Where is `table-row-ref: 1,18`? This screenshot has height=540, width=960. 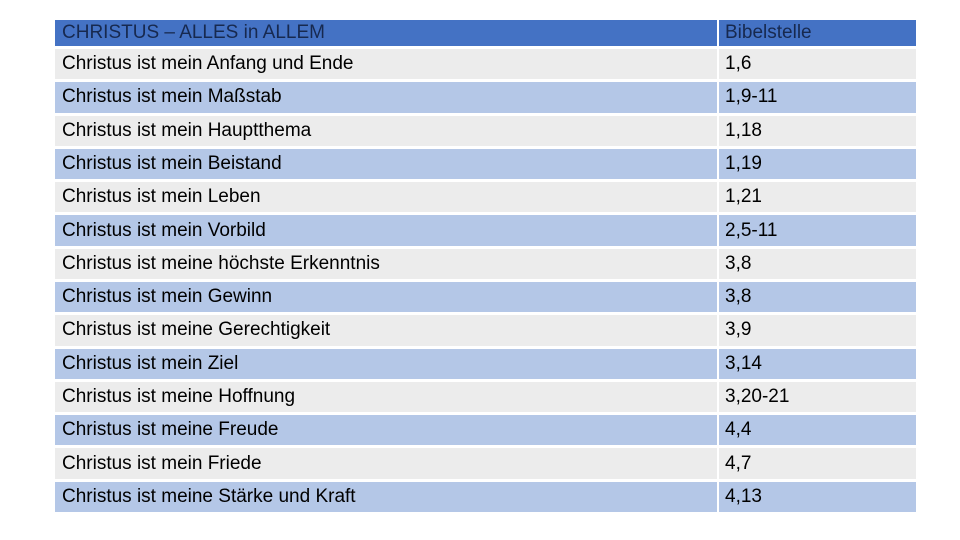 table-row-ref: 1,18 is located at coordinates (817, 130).